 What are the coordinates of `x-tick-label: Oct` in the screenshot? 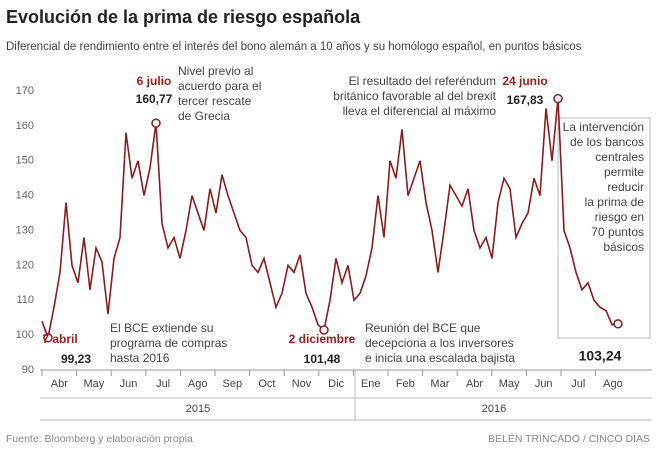 It's located at (266, 384).